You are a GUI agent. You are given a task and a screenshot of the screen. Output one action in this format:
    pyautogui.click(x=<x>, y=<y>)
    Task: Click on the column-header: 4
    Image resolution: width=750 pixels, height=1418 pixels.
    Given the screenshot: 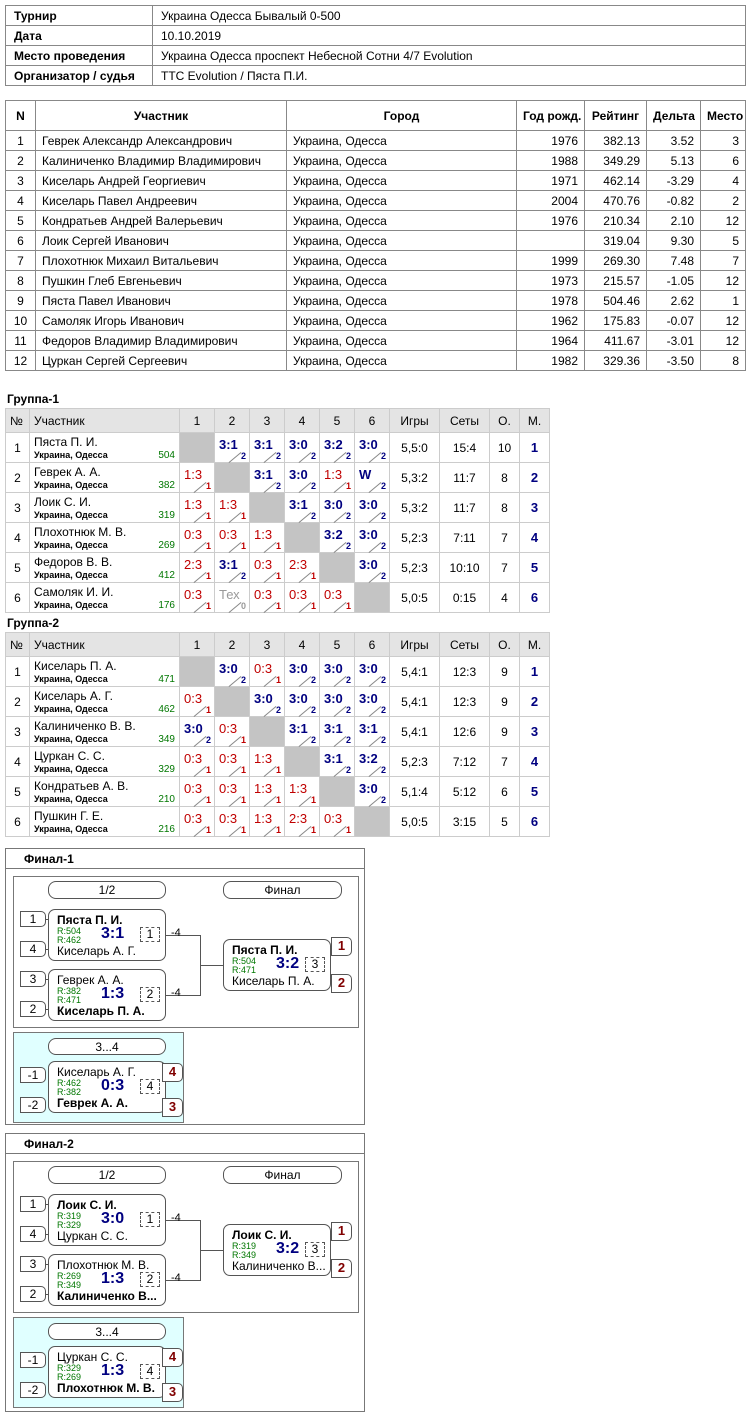 What is the action you would take?
    pyautogui.click(x=302, y=420)
    